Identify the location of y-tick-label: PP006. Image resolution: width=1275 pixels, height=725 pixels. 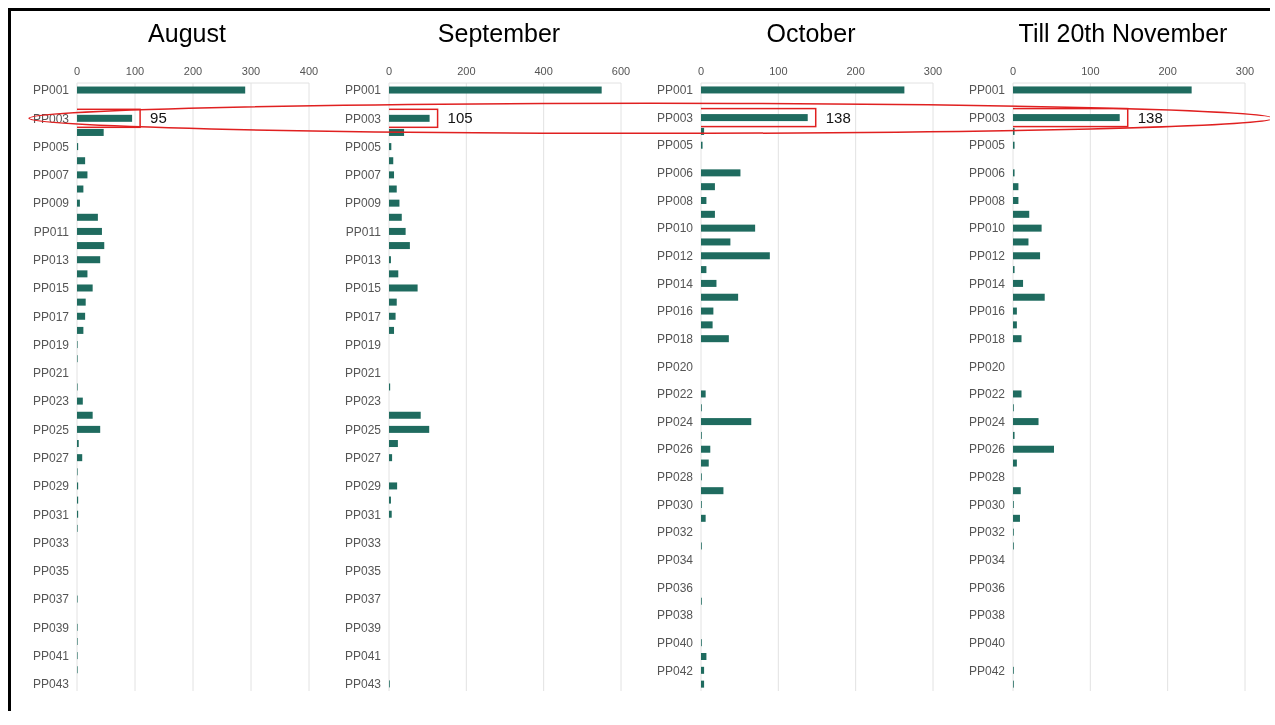
(987, 173).